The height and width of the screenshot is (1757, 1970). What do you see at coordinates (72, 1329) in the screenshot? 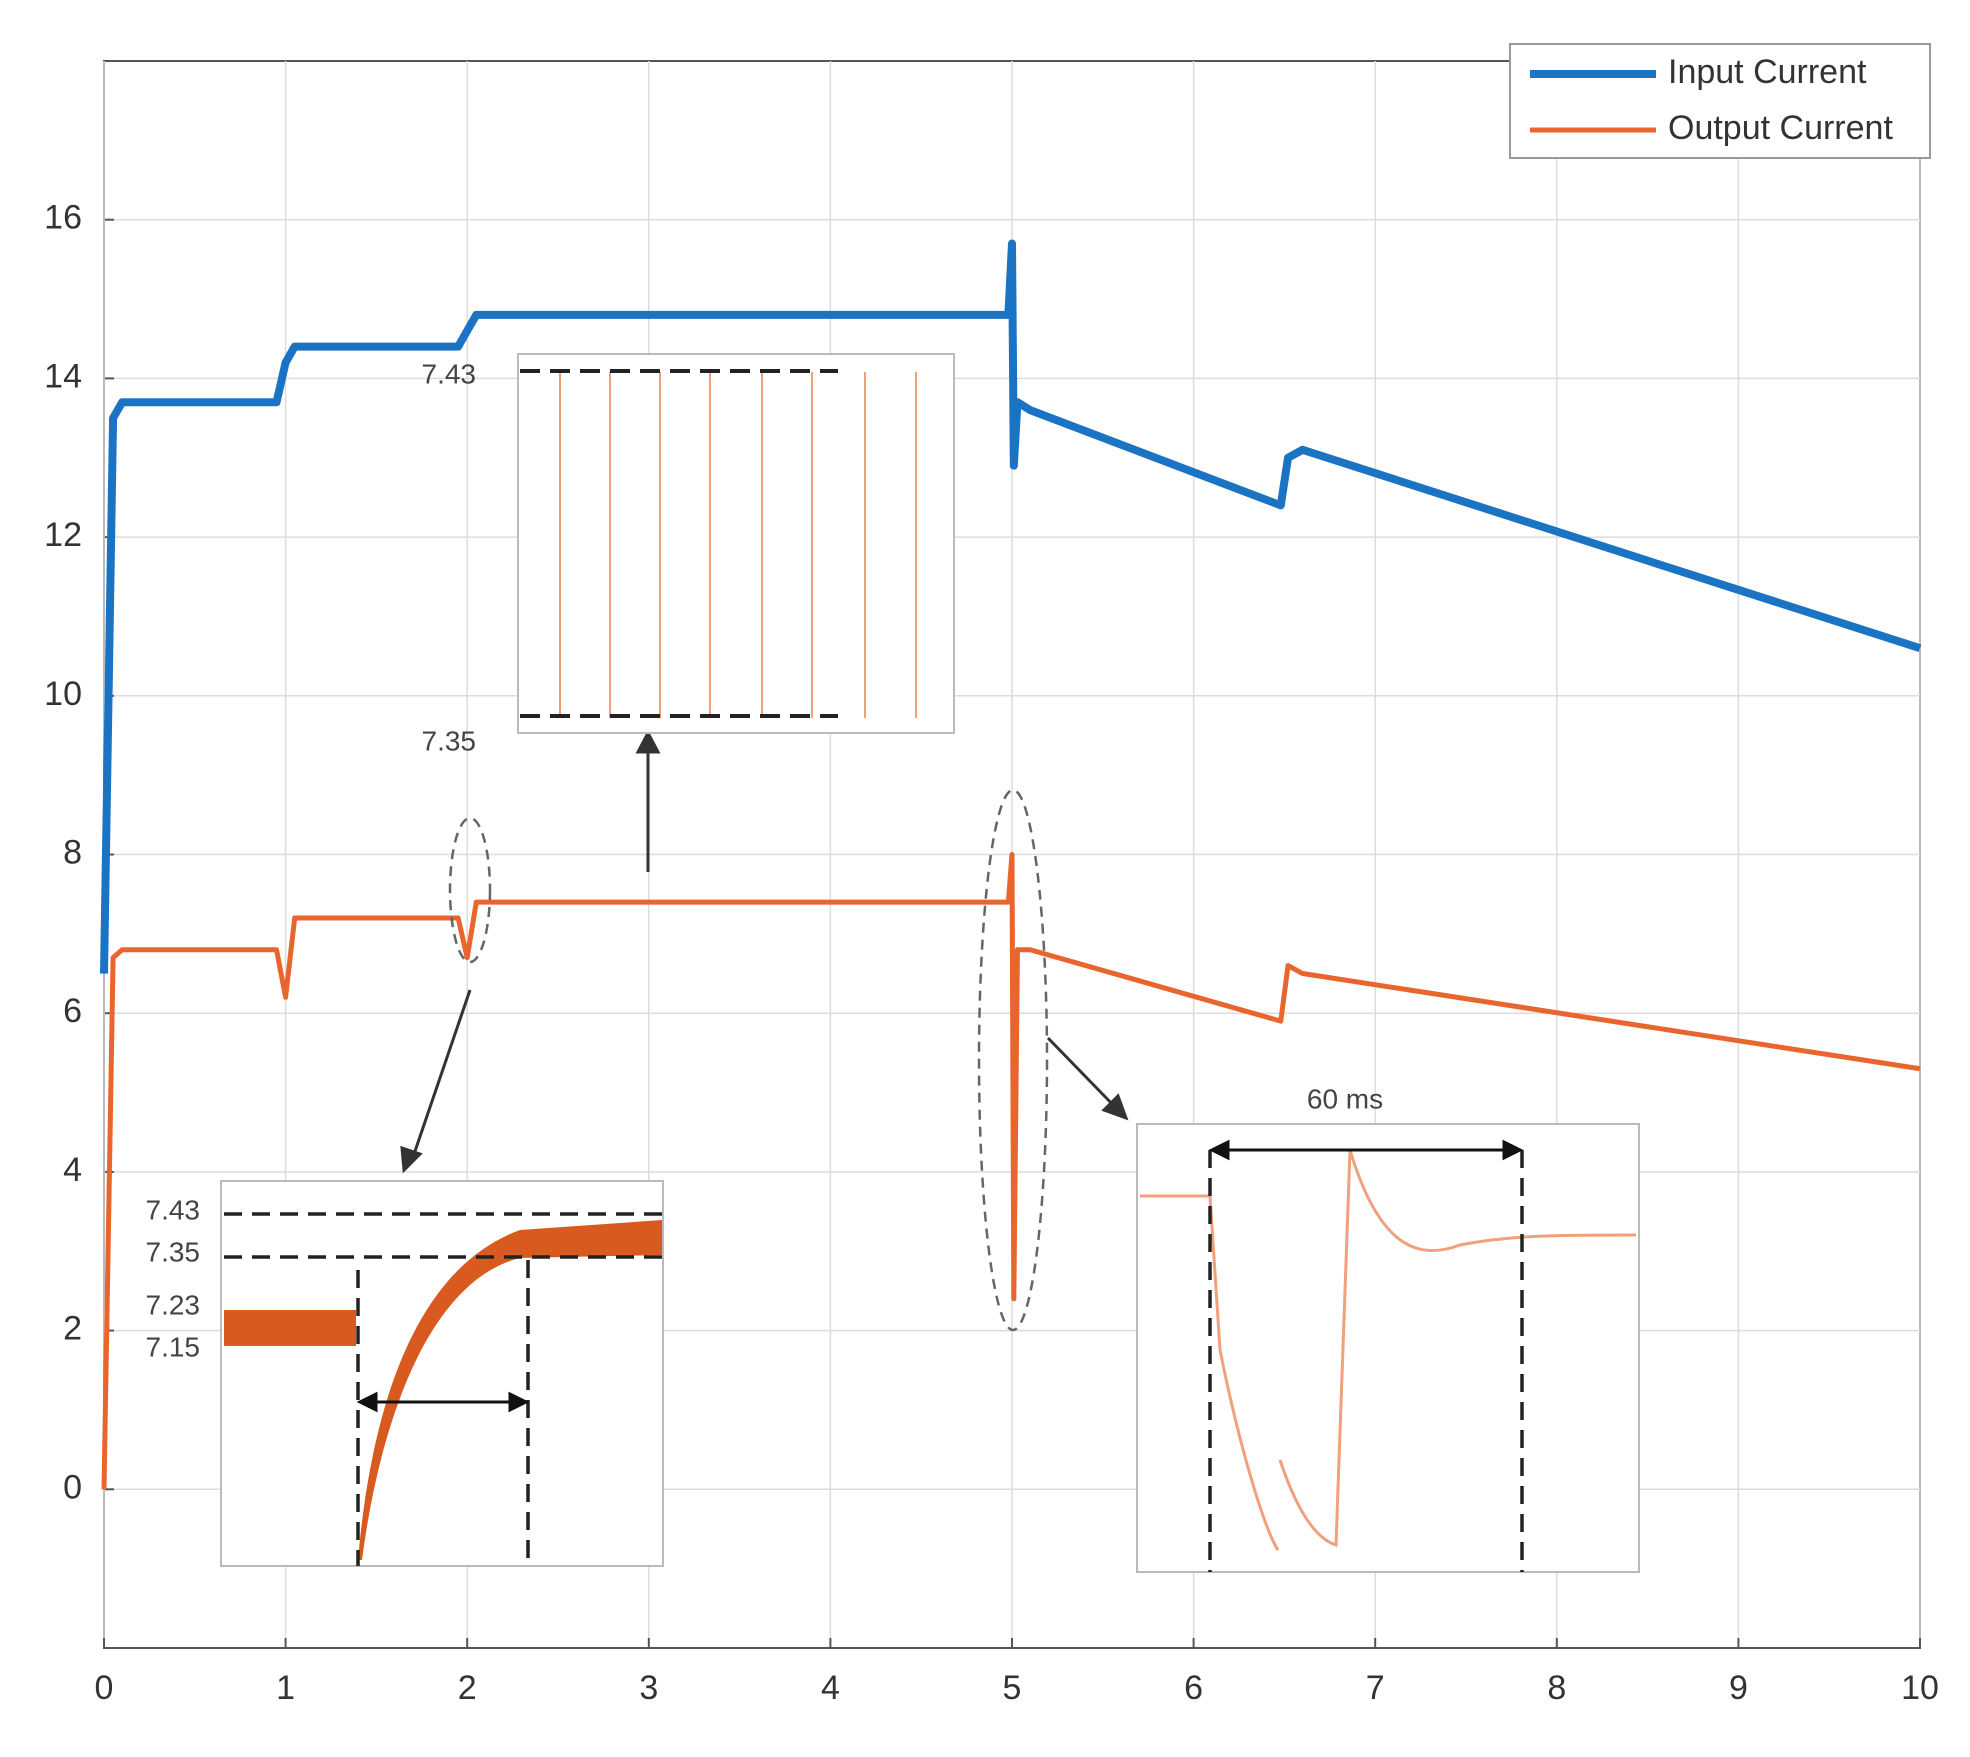
I see `y-tick-label: 2` at bounding box center [72, 1329].